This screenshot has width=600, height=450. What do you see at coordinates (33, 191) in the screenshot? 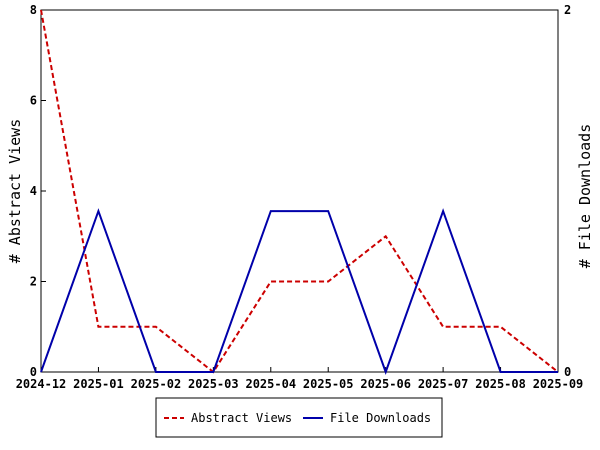
I see `y-tick-label: 4` at bounding box center [33, 191].